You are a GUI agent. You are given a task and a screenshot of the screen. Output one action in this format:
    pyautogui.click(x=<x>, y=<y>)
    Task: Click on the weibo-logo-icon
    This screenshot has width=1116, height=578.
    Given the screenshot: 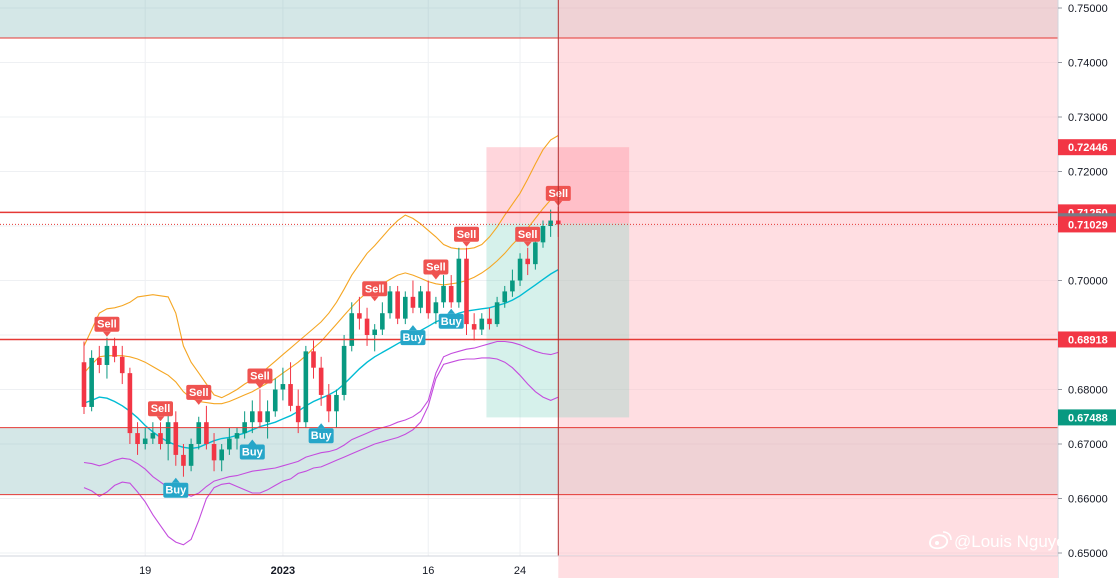 What is the action you would take?
    pyautogui.click(x=940, y=540)
    